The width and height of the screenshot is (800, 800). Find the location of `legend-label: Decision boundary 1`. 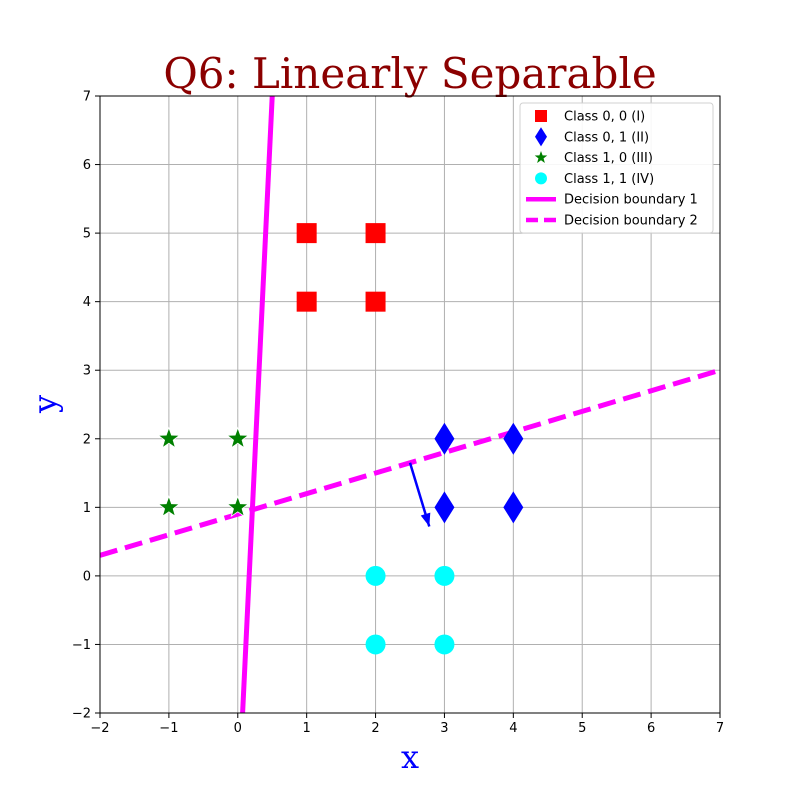

legend-label: Decision boundary 1 is located at coordinates (631, 200).